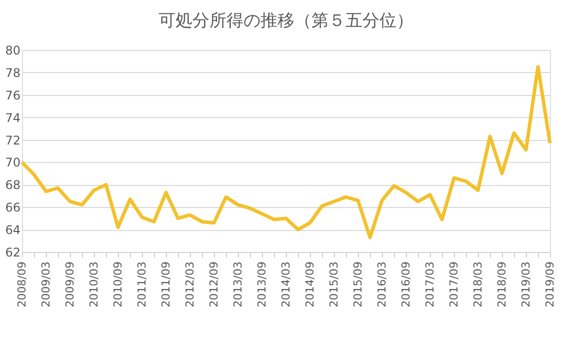 The height and width of the screenshot is (343, 584). What do you see at coordinates (334, 285) in the screenshot?
I see `x-tick-label: 2015/03` at bounding box center [334, 285].